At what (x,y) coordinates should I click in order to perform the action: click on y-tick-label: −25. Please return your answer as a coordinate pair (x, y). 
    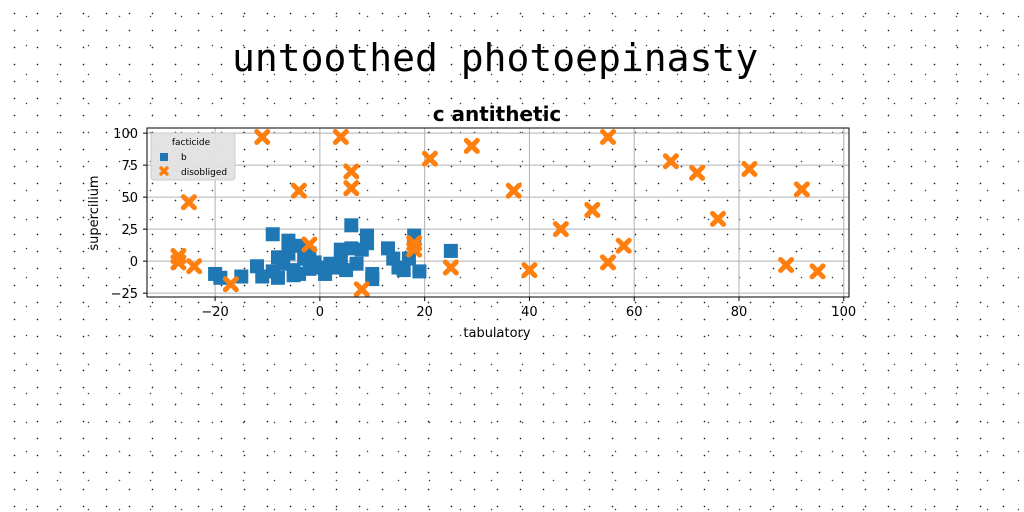
    Looking at the image, I should click on (124, 294).